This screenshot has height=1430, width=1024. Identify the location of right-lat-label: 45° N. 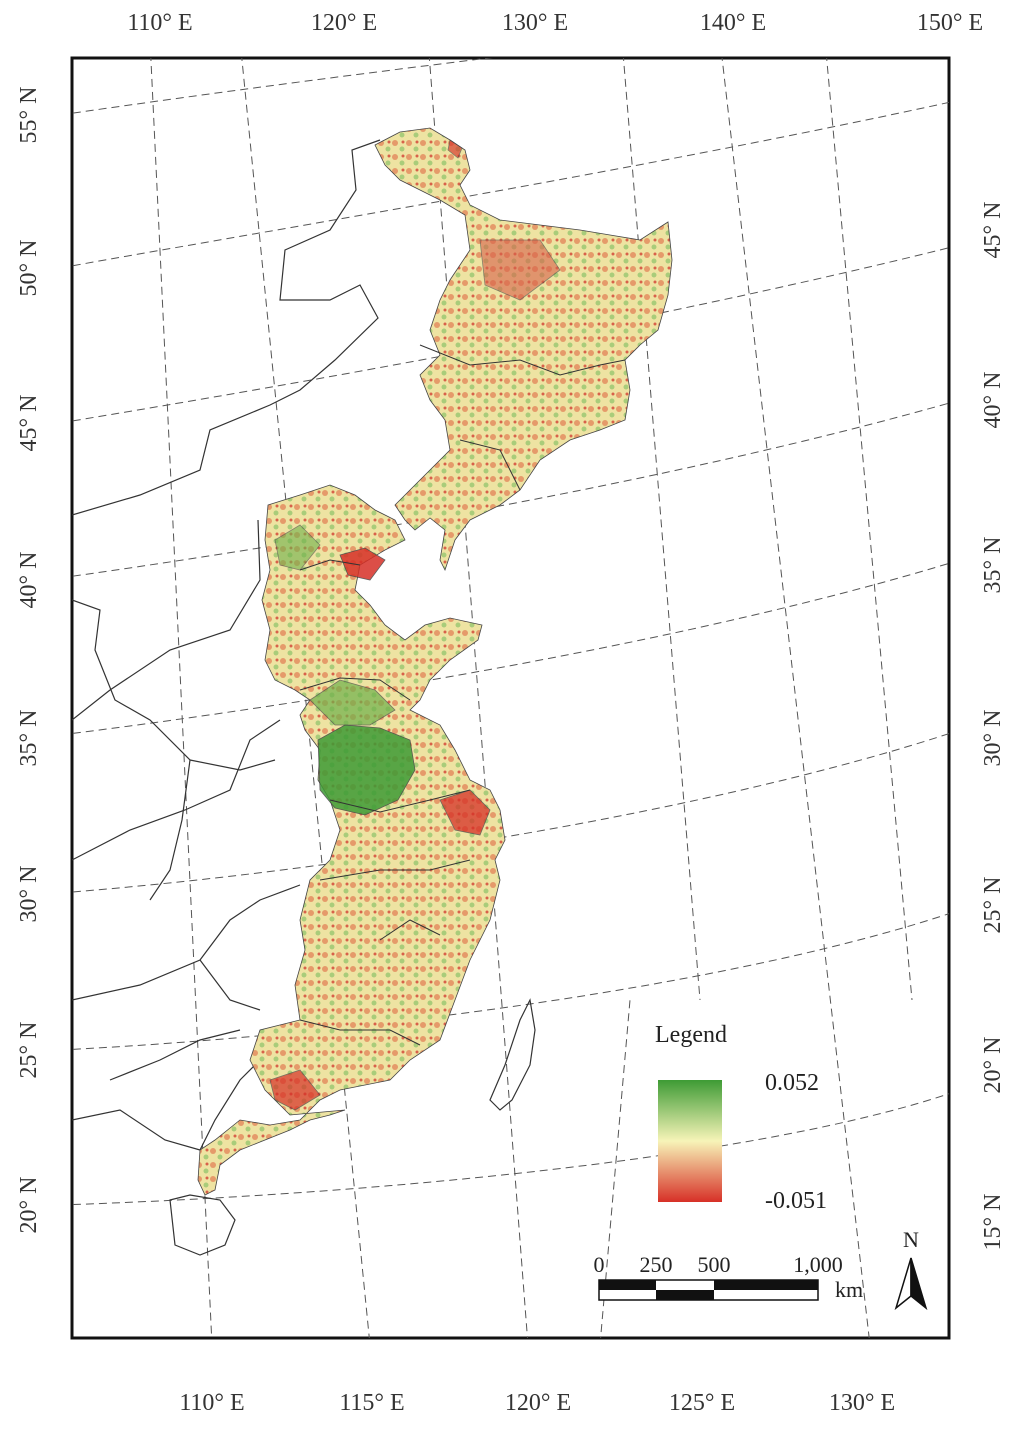
(993, 230).